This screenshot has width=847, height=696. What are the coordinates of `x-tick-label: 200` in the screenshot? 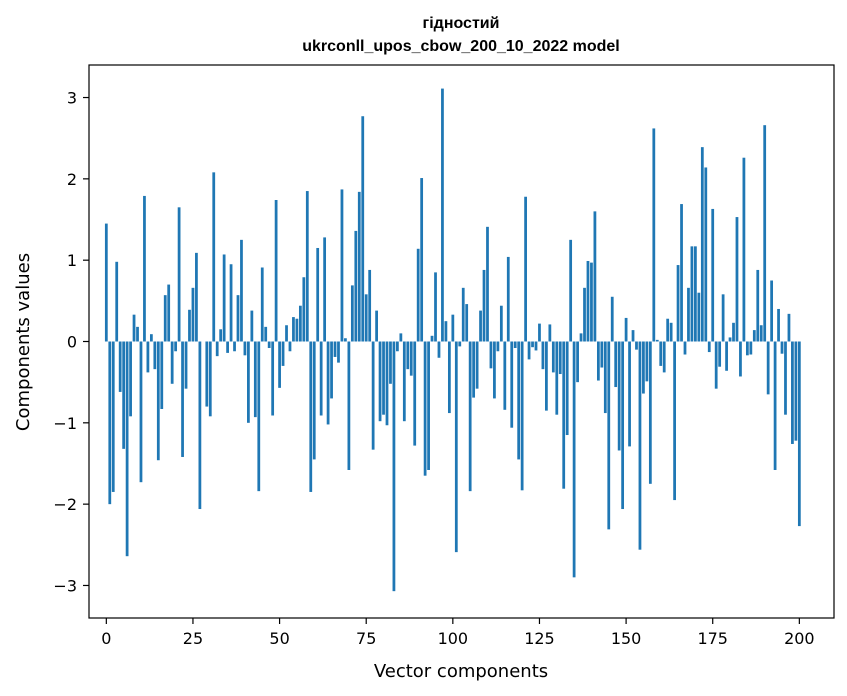 It's located at (799, 638).